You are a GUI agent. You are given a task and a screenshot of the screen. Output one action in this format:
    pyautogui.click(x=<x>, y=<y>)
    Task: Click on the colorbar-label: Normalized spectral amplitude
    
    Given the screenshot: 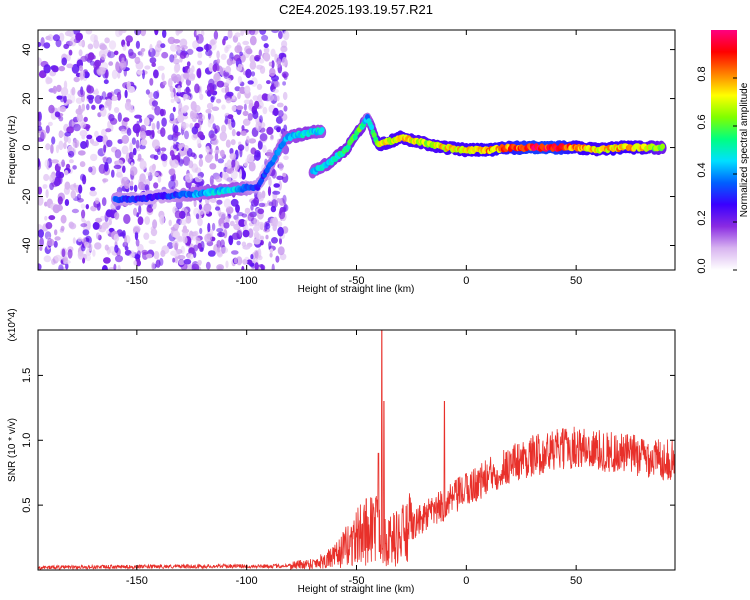 What is the action you would take?
    pyautogui.click(x=744, y=149)
    